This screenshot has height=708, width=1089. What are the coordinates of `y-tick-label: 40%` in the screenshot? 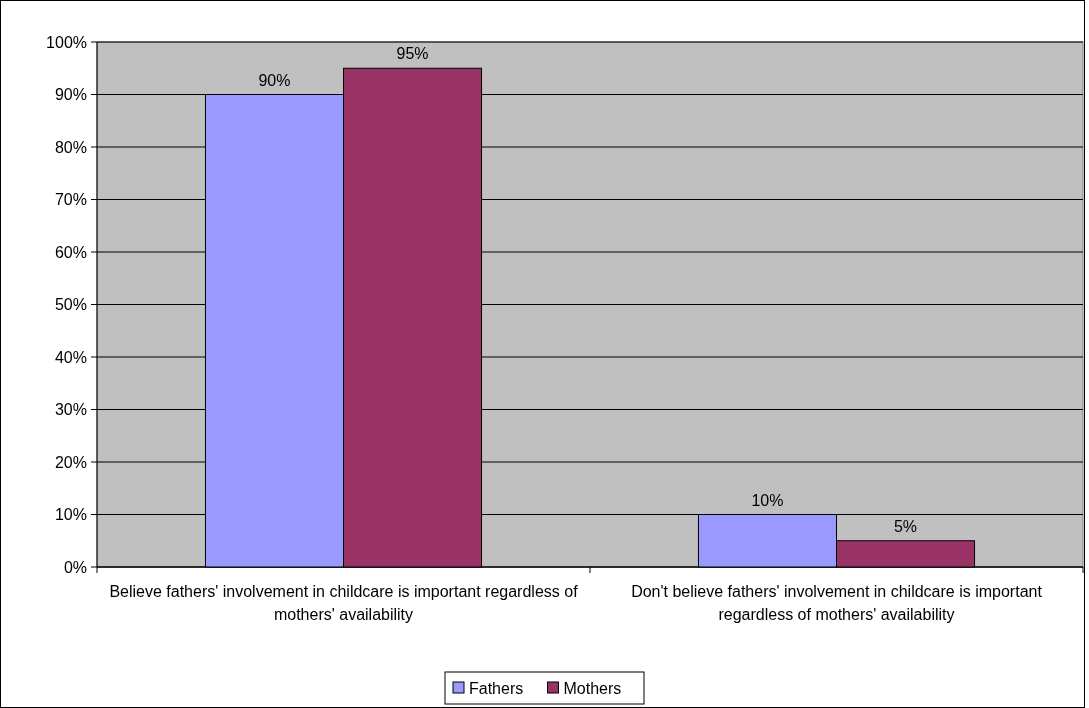 It's located at (70, 357).